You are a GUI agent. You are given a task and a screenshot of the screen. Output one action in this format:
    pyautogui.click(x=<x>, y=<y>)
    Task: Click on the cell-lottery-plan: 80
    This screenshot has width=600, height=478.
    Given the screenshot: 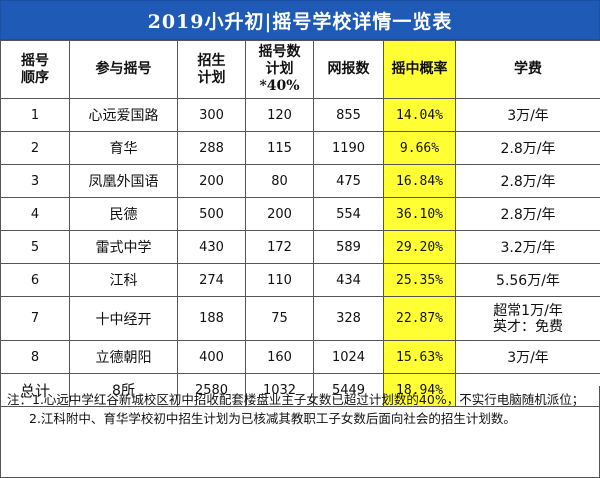 What is the action you would take?
    pyautogui.click(x=279, y=181)
    